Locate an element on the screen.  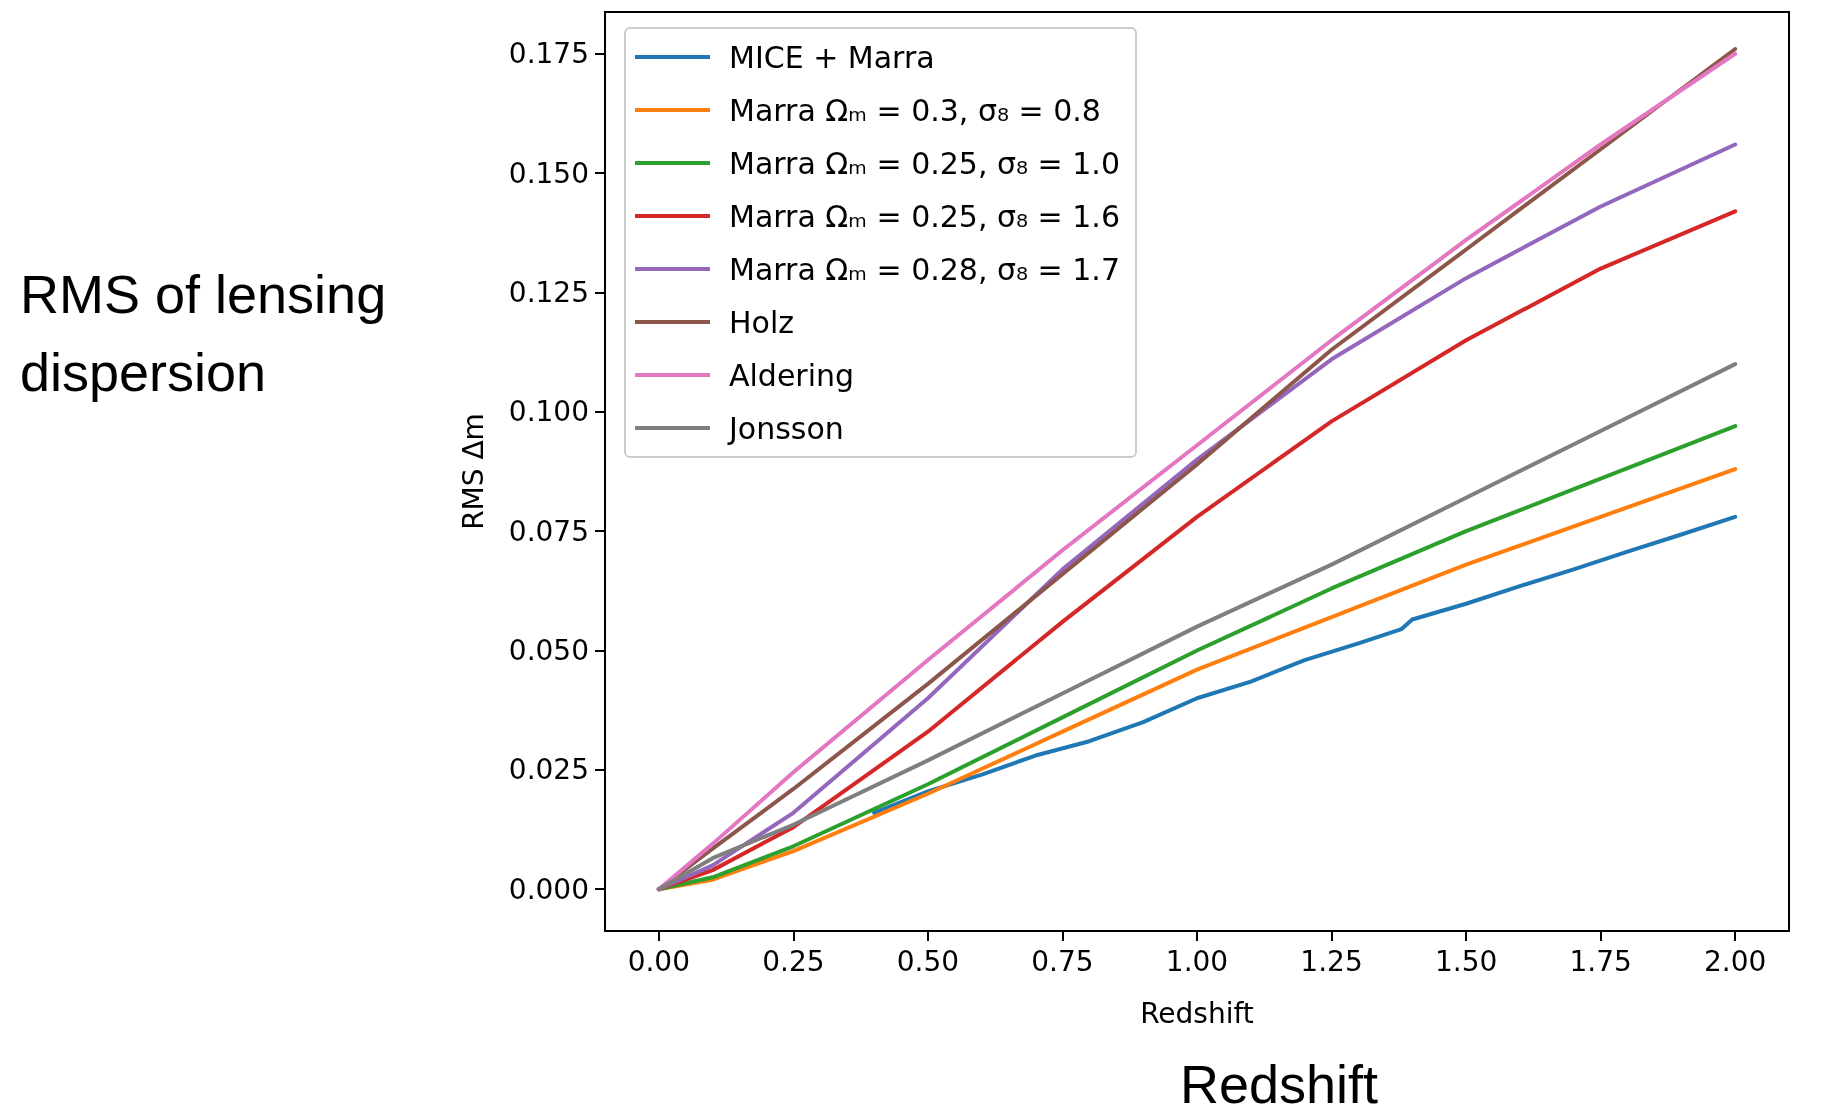
y-tick-label: 0.175 is located at coordinates (548, 54).